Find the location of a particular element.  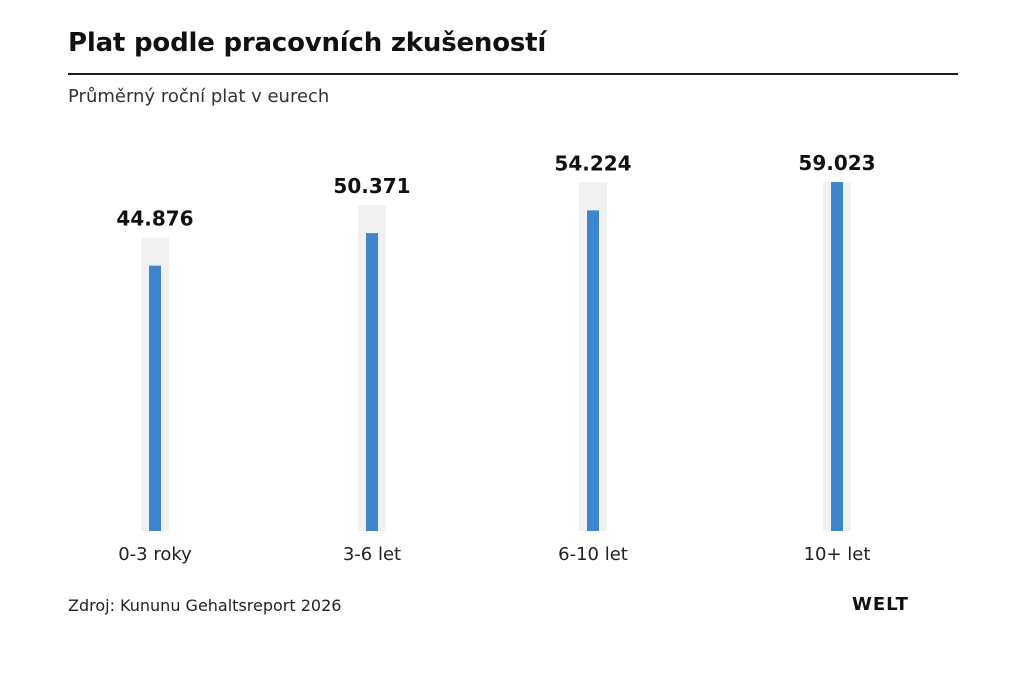

value-label: 50.371 is located at coordinates (371, 186).